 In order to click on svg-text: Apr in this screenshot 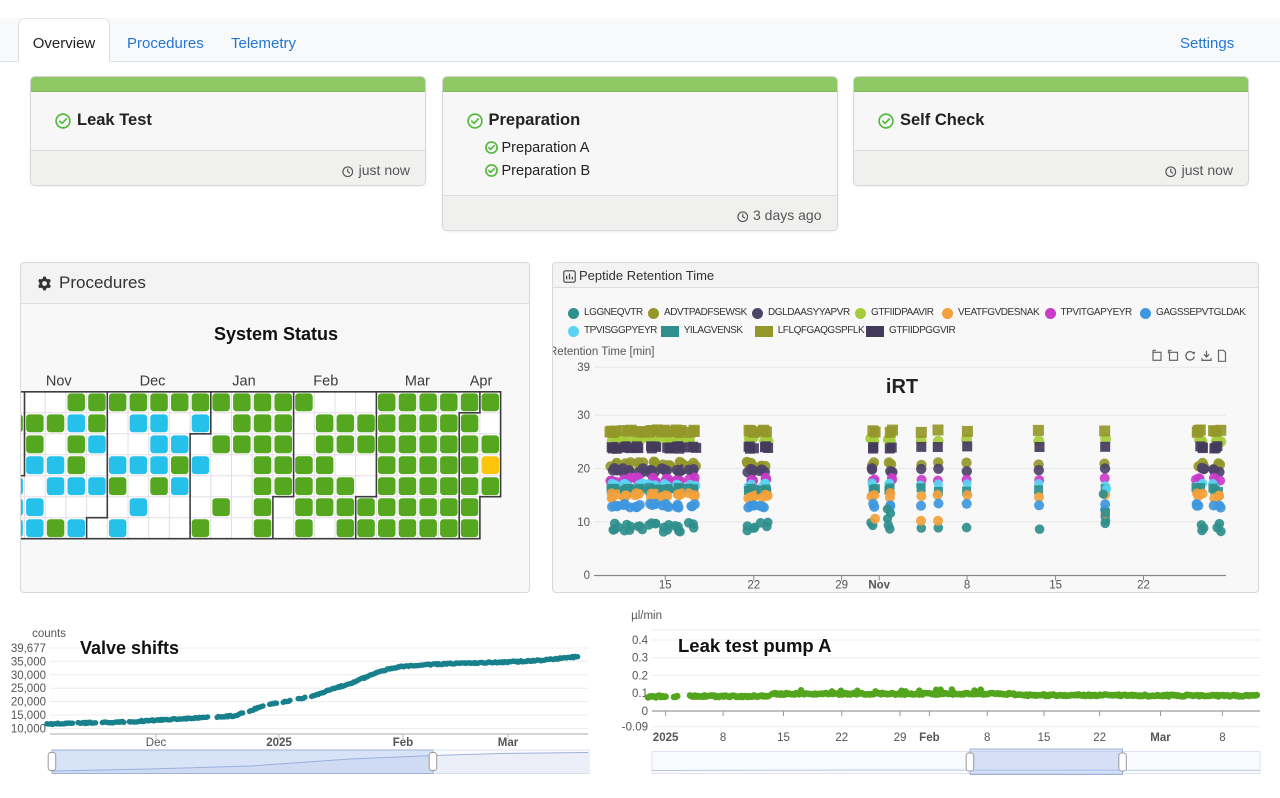, I will do `click(481, 382)`.